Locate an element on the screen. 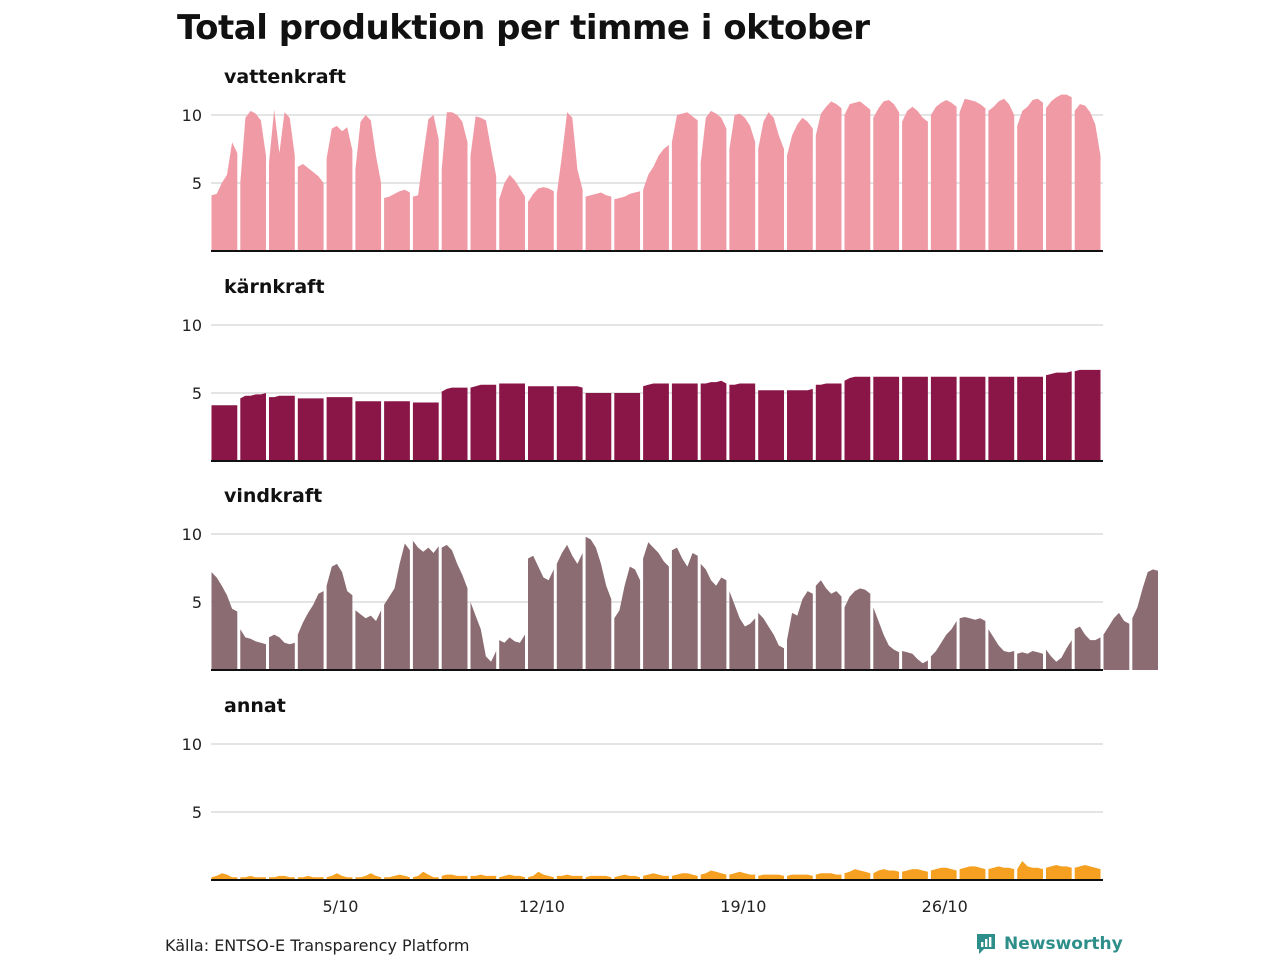 The image size is (1280, 960). source-note: Källa: ENTSO-E Transparency Platform is located at coordinates (317, 945).